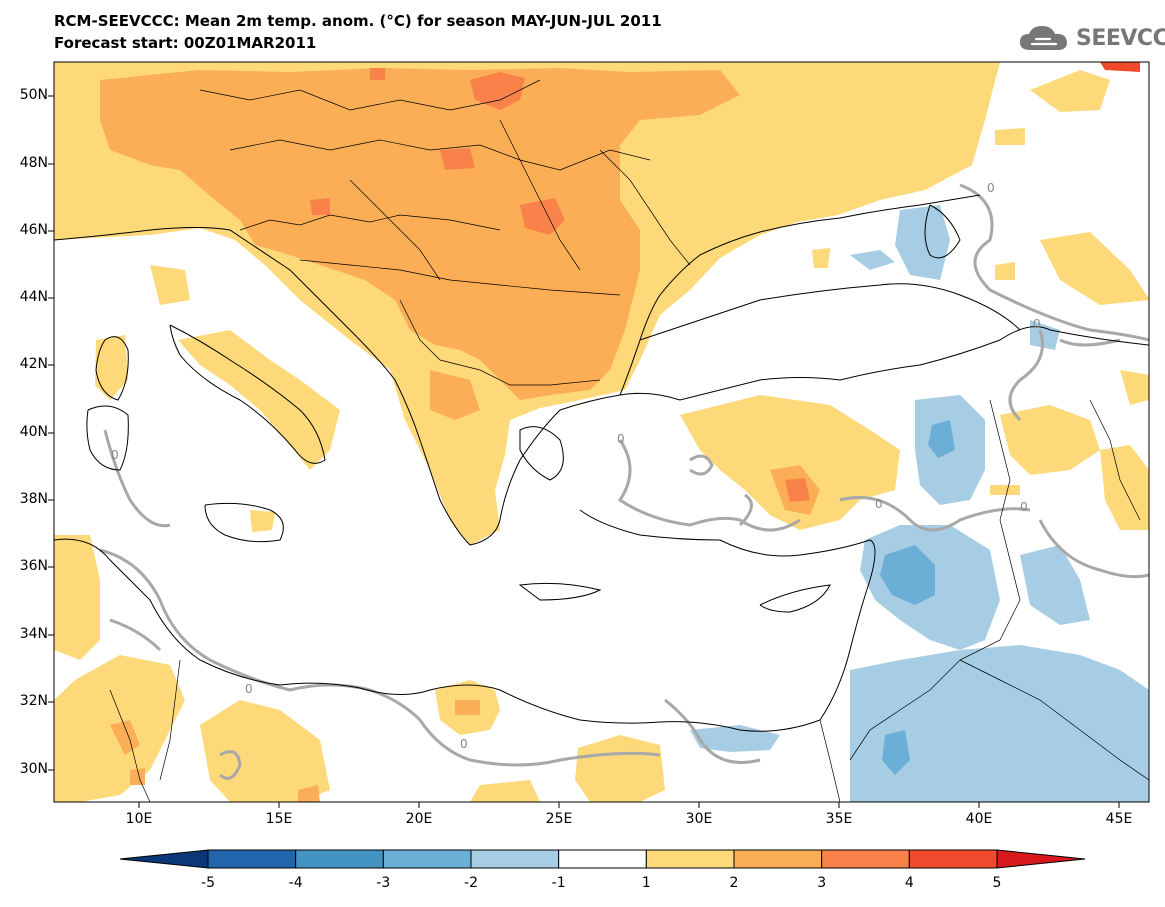  Describe the element at coordinates (383, 883) in the screenshot. I see `colorbar-label: -3` at that location.